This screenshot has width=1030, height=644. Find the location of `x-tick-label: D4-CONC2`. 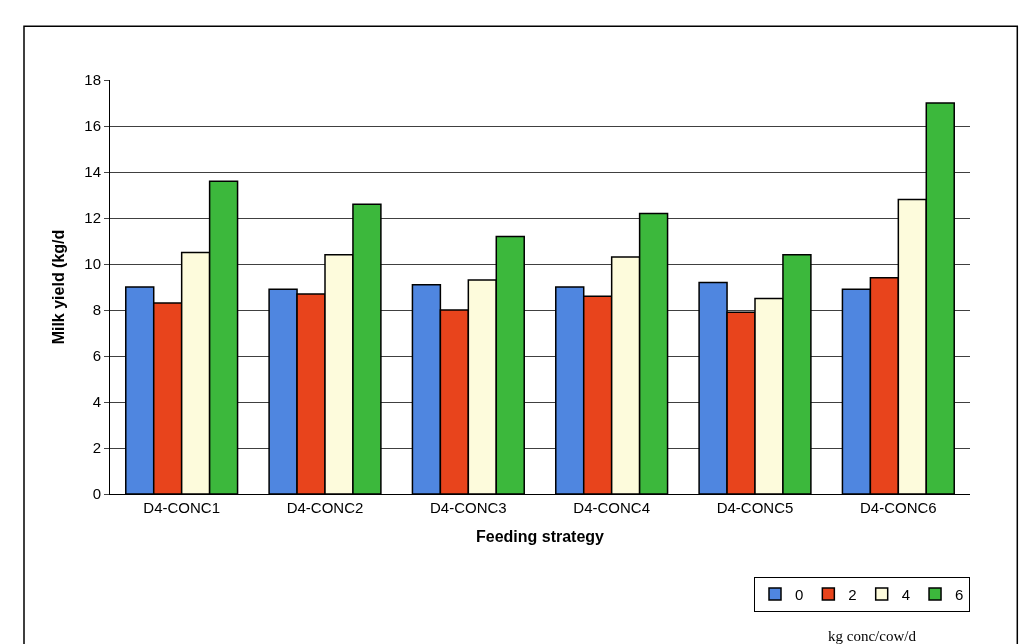

x-tick-label: D4-CONC2 is located at coordinates (325, 507).